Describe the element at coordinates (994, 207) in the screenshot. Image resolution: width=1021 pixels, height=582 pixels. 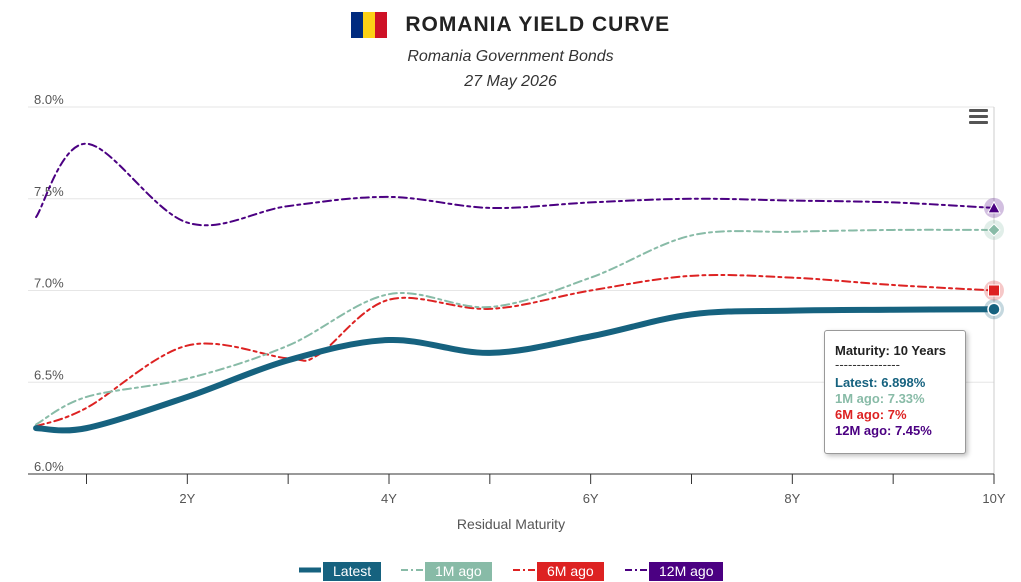
I see `marker-12m-ago` at that location.